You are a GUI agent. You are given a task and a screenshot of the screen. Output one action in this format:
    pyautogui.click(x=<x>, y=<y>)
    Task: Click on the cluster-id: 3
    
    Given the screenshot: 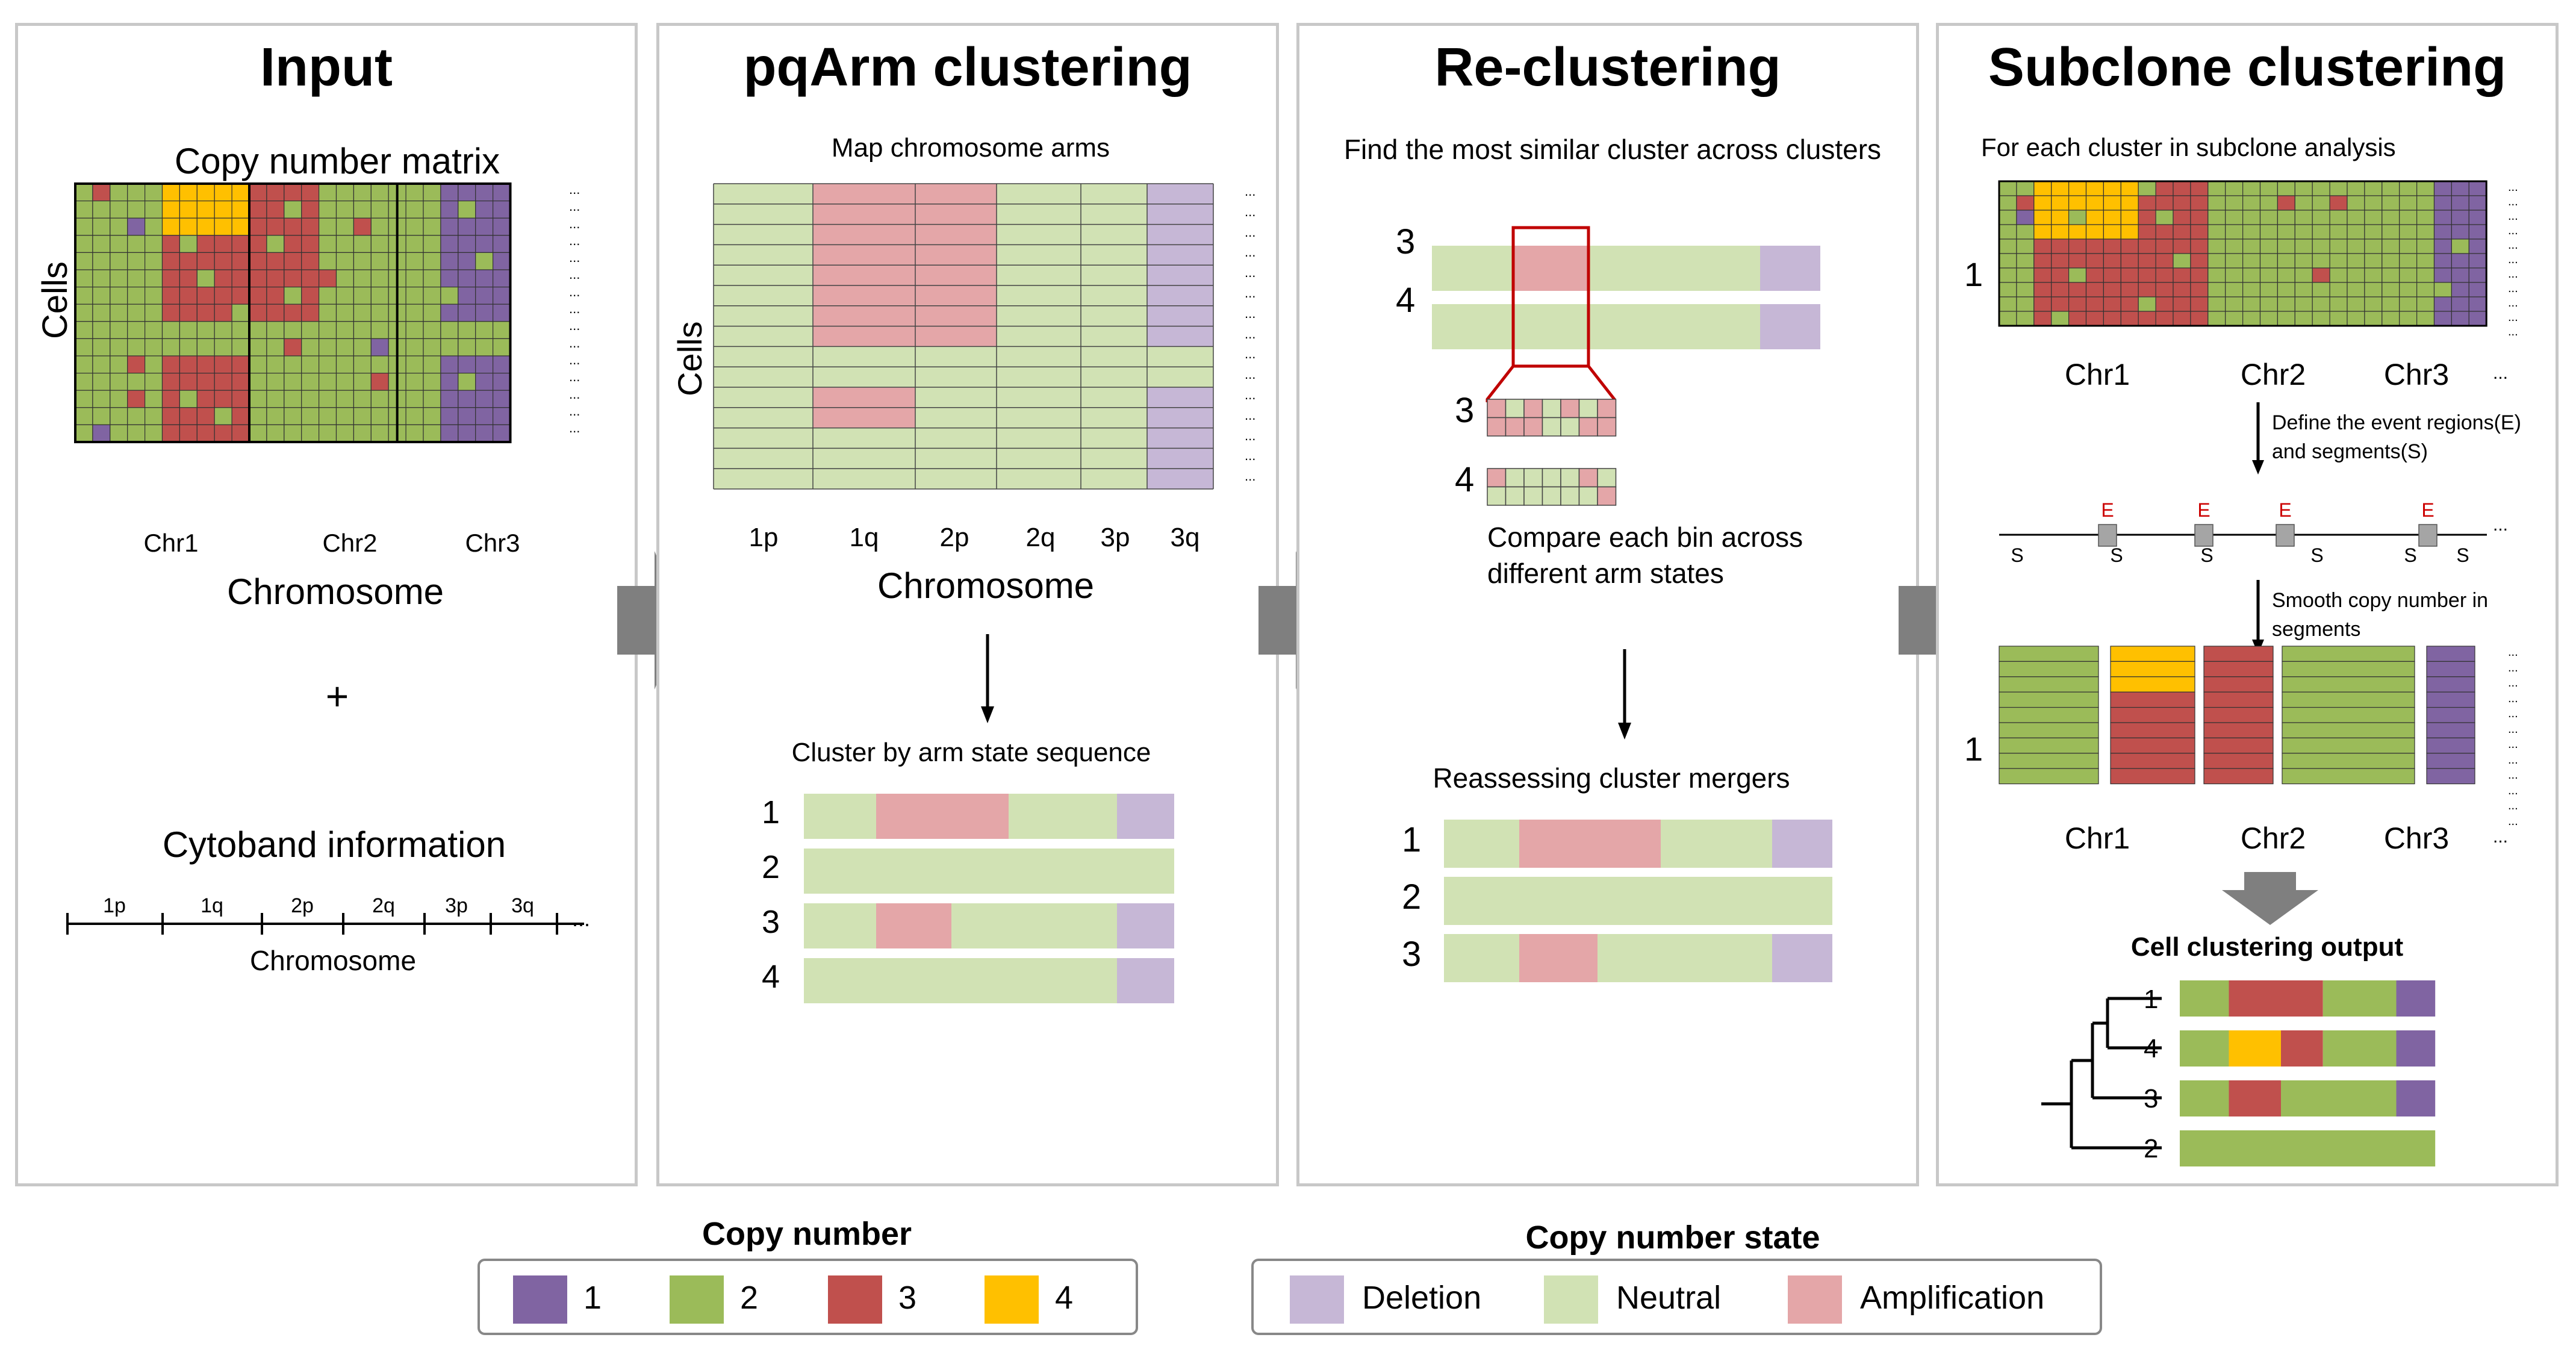 What is the action you would take?
    pyautogui.click(x=771, y=922)
    